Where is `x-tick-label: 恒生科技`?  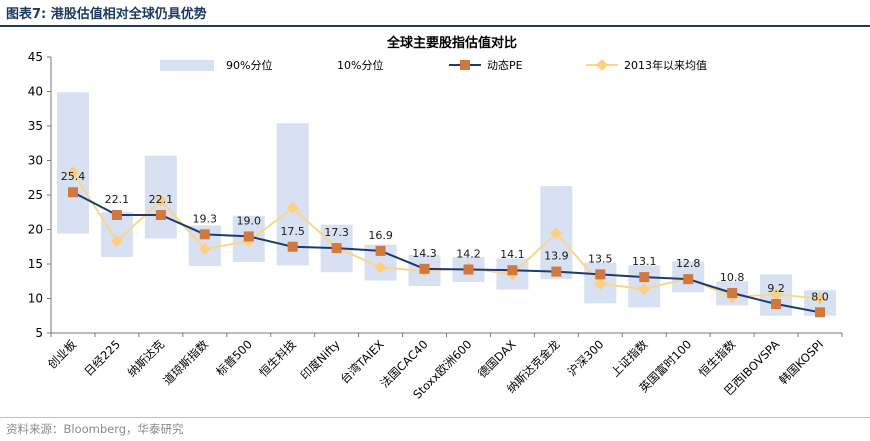 x-tick-label: 恒生科技 is located at coordinates (277, 358).